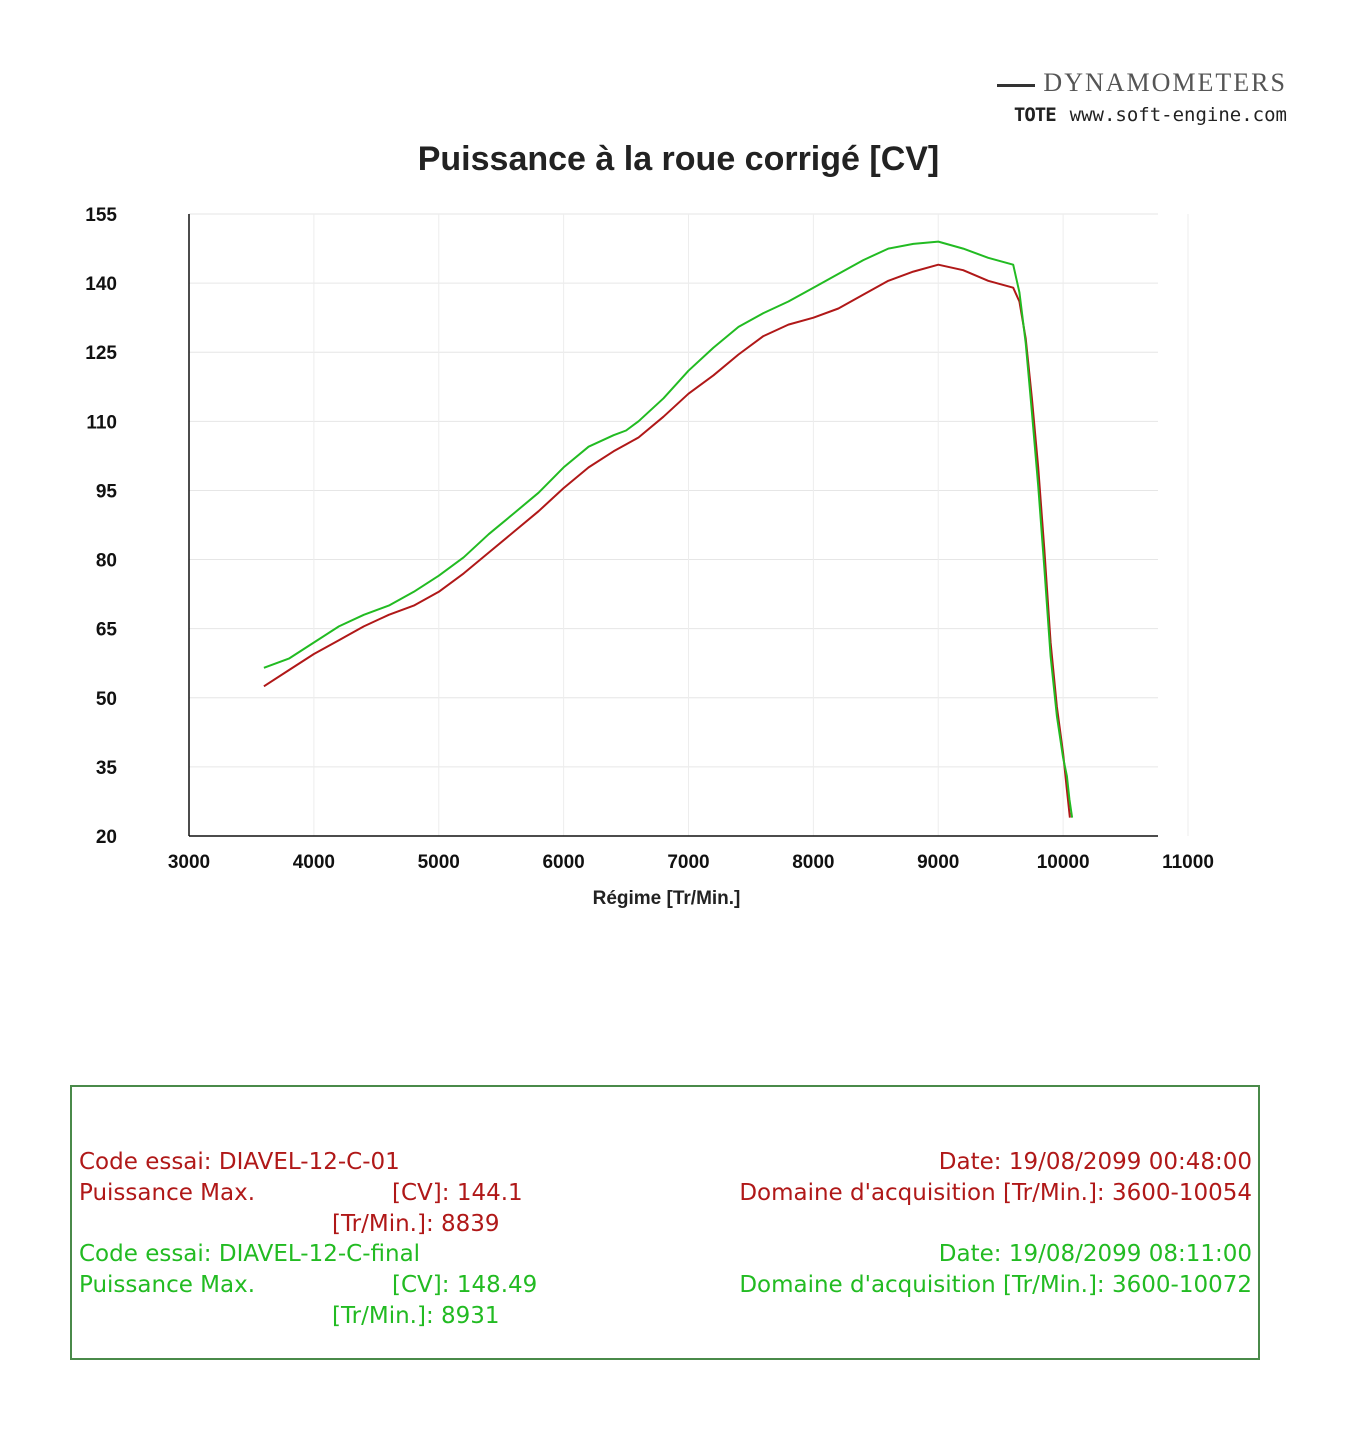 This screenshot has width=1357, height=1440. I want to click on y-tick-label: 95, so click(107, 491).